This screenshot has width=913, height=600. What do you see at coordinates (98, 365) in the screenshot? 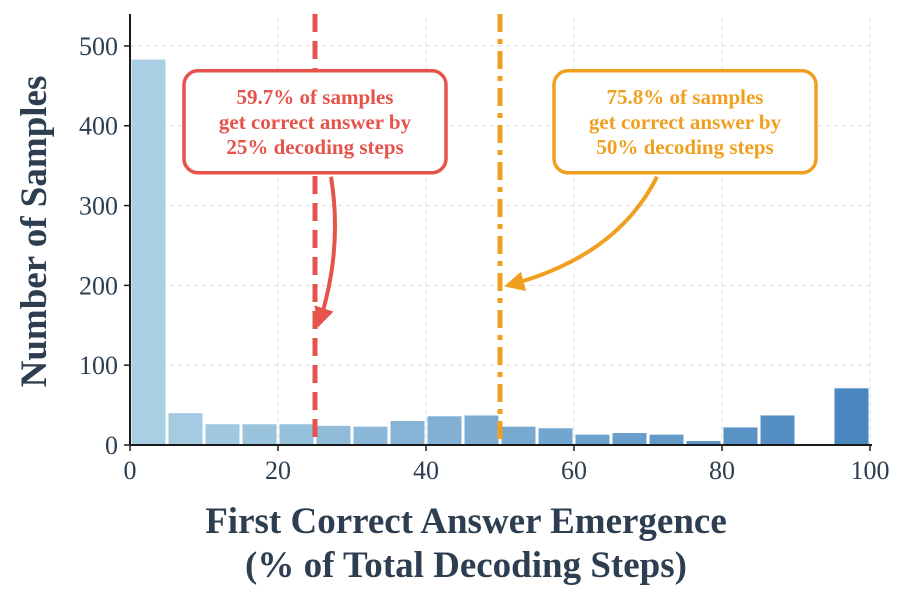
I see `y-tick-label: 100` at bounding box center [98, 365].